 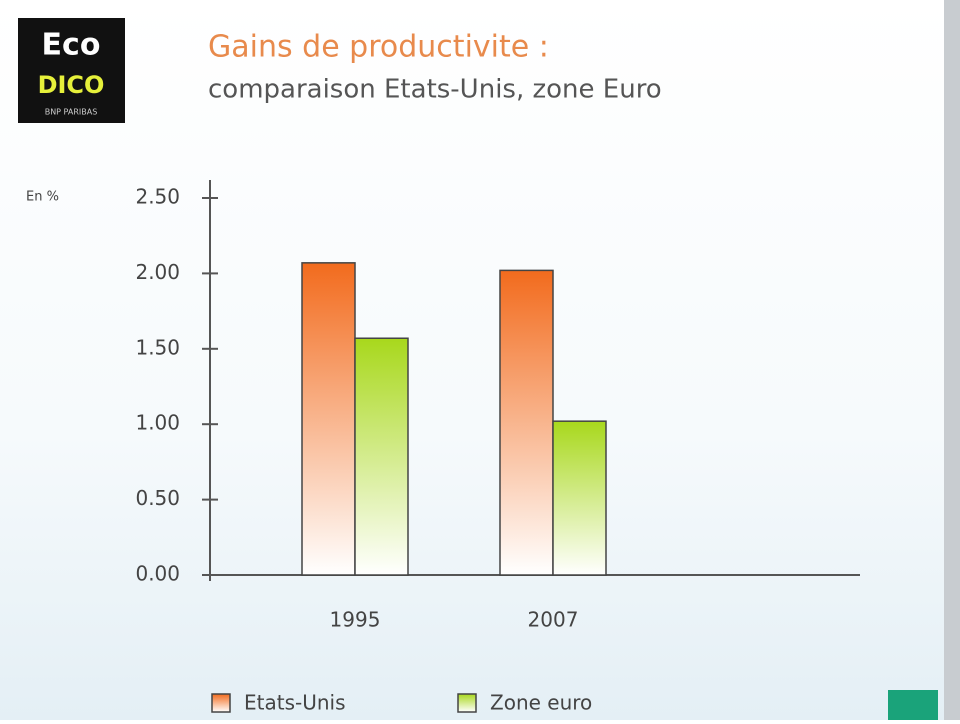 I want to click on logo-box, so click(x=71, y=70).